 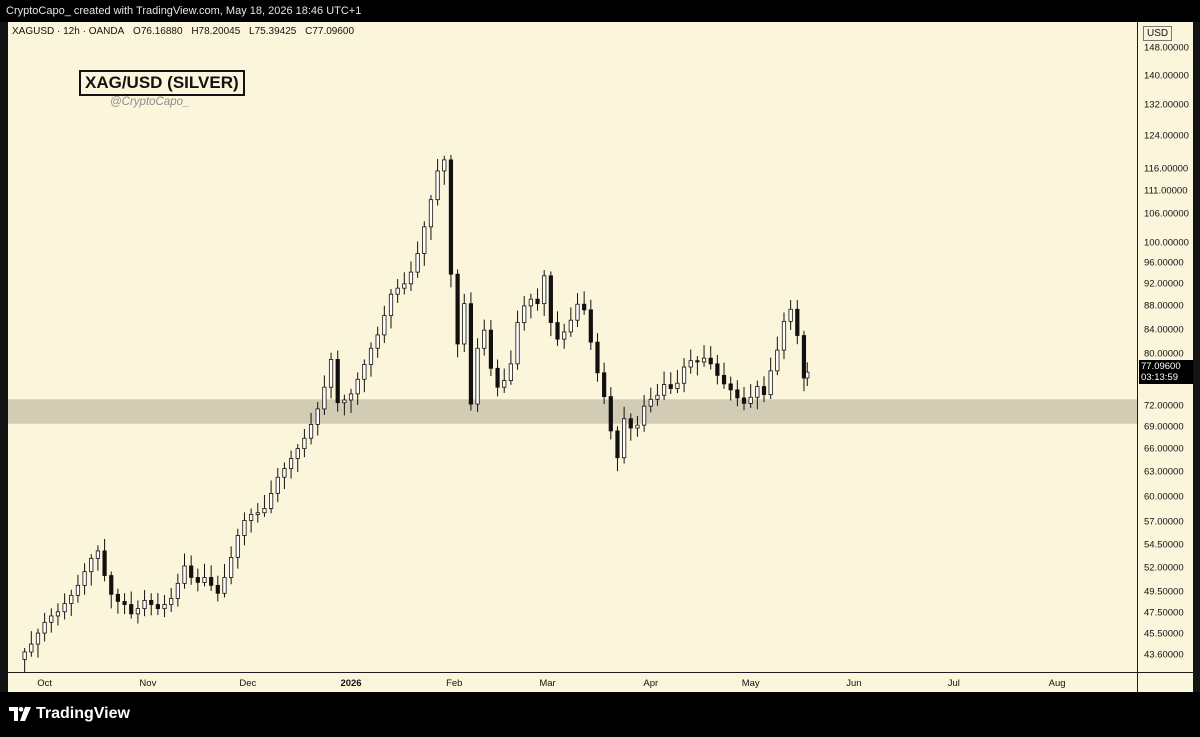 What do you see at coordinates (600, 714) in the screenshot?
I see `footer-bar: TradingView` at bounding box center [600, 714].